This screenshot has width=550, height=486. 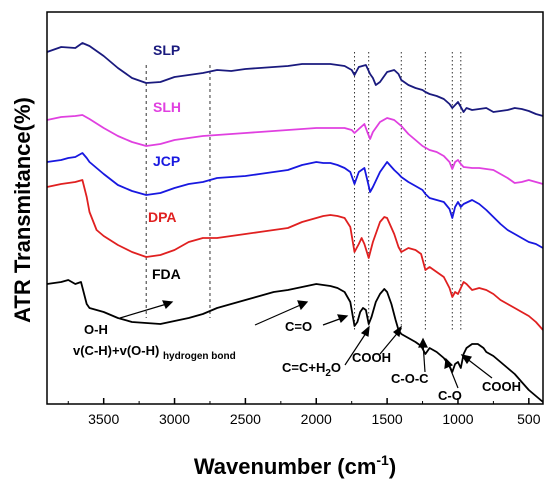 What do you see at coordinates (103, 419) in the screenshot?
I see `x-tick-label-3500: 3500` at bounding box center [103, 419].